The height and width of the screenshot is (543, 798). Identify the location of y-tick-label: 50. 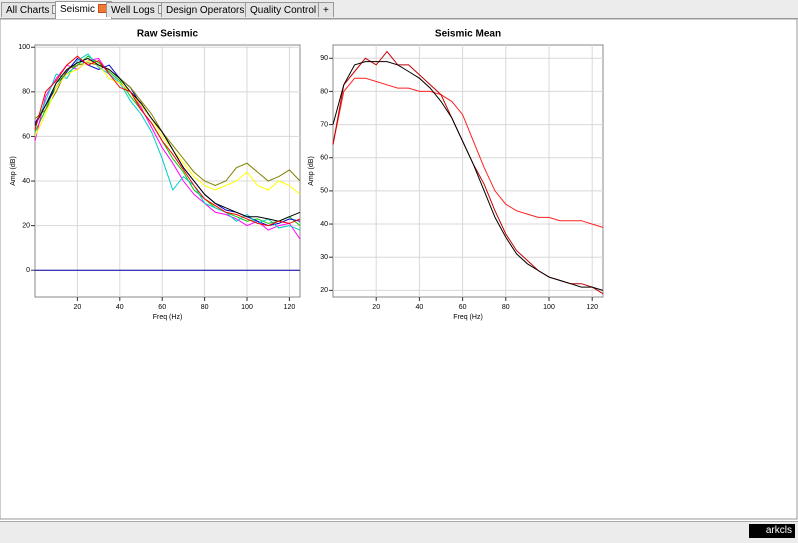
(324, 191).